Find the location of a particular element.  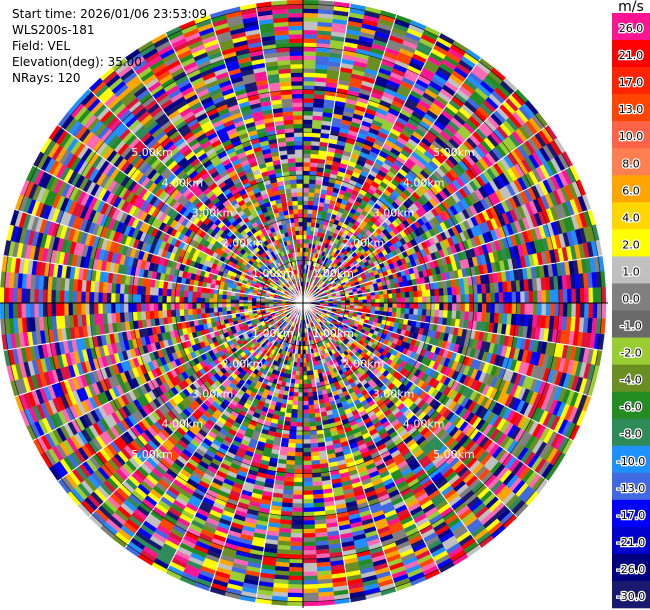

elevation-text: Elevation(deg): 35.00 is located at coordinates (77, 62).